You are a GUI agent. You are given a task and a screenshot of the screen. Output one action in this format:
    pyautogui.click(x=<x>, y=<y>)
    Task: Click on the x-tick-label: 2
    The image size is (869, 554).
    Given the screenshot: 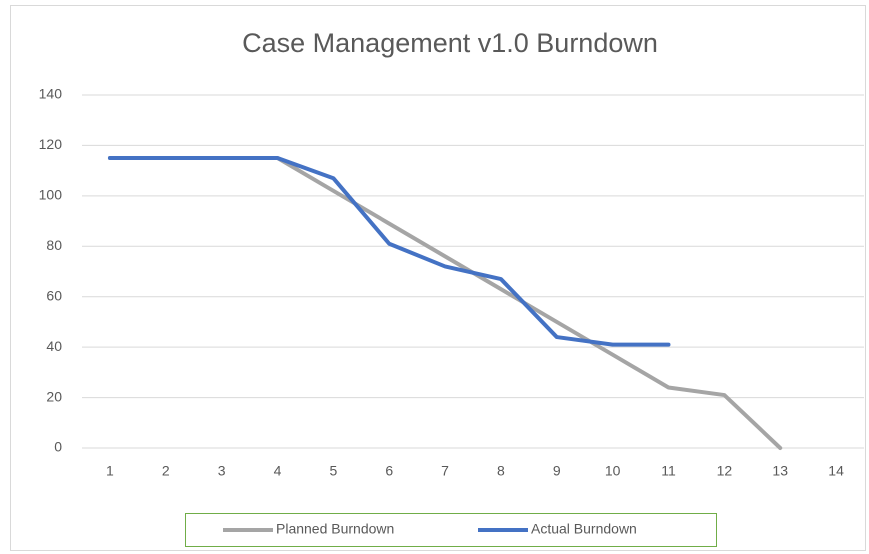 What is the action you would take?
    pyautogui.click(x=166, y=471)
    